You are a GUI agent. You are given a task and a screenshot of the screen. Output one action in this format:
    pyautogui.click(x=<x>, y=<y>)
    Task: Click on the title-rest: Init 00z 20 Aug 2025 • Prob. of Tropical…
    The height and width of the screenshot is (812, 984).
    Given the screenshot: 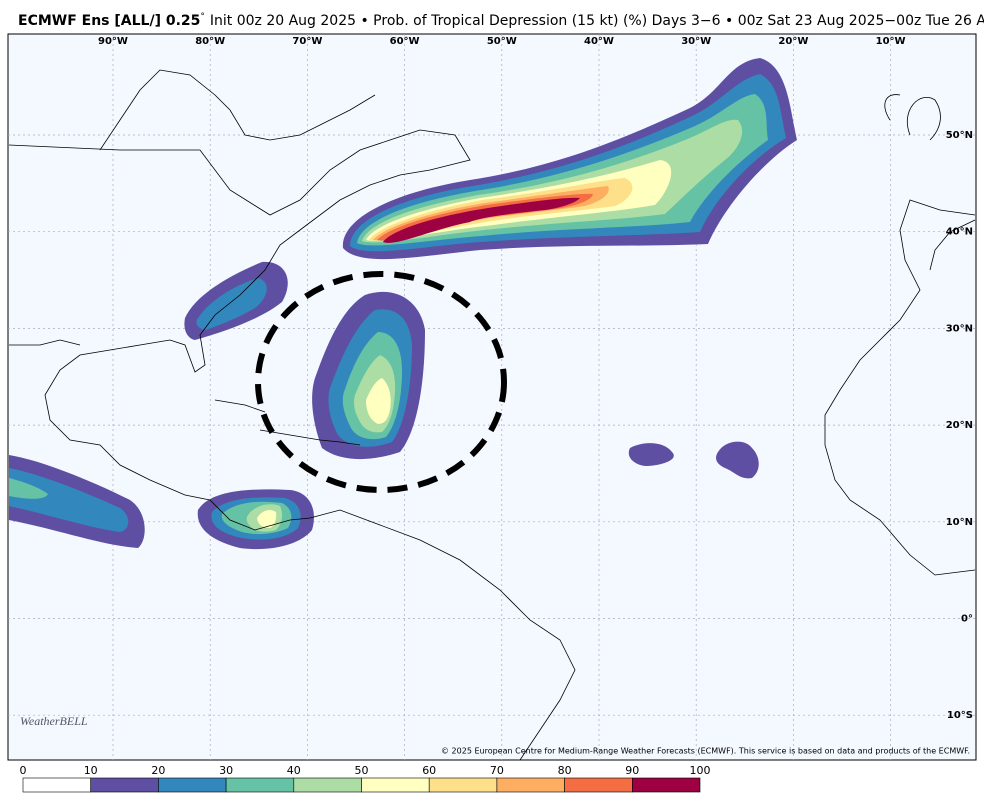 What is the action you would take?
    pyautogui.click(x=597, y=21)
    